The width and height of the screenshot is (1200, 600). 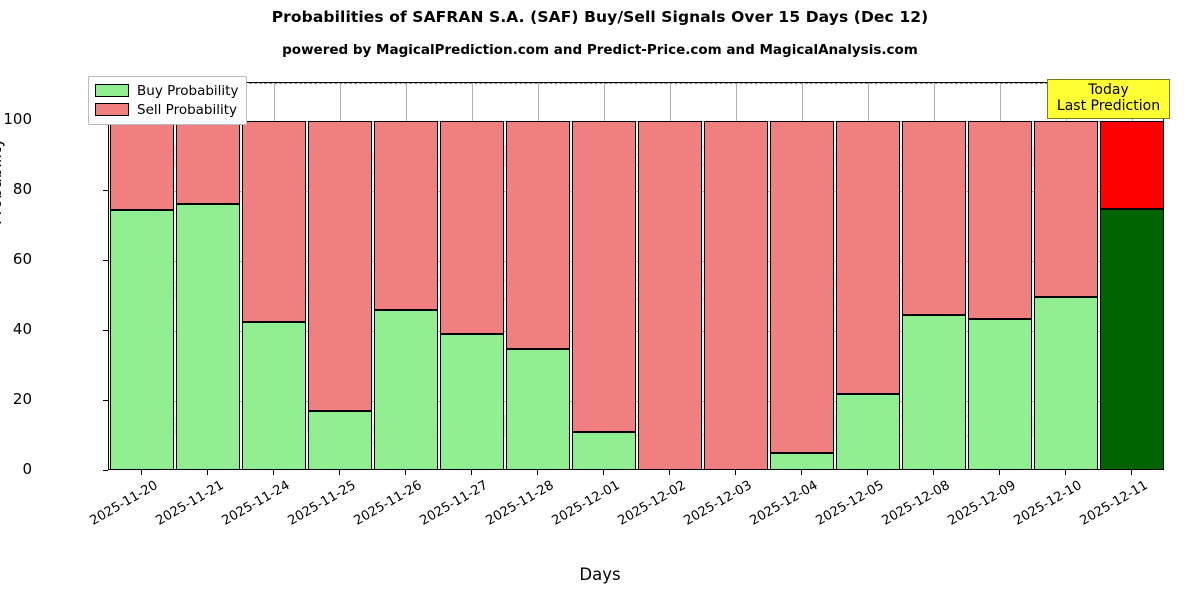 I want to click on today-annotation-line1: Today, so click(x=1108, y=90).